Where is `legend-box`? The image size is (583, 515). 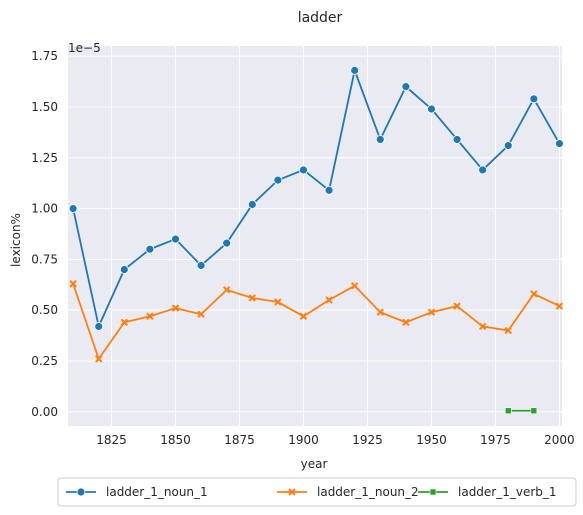 legend-box is located at coordinates (317, 492).